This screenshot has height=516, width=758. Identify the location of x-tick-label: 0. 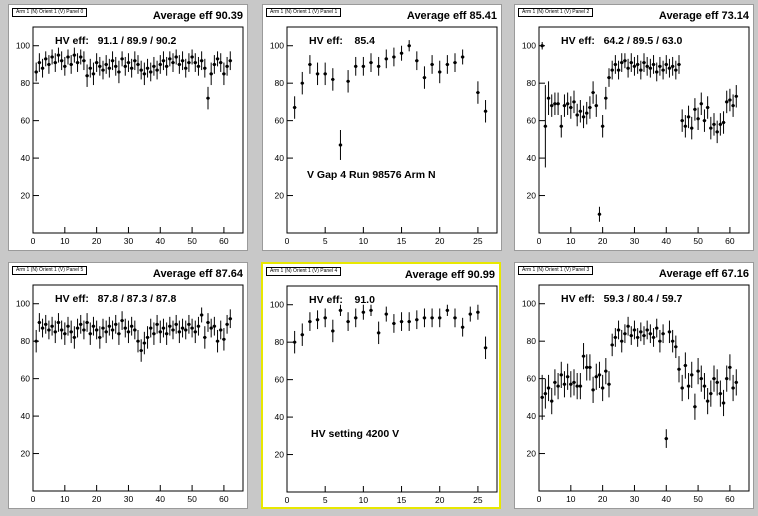
(287, 500).